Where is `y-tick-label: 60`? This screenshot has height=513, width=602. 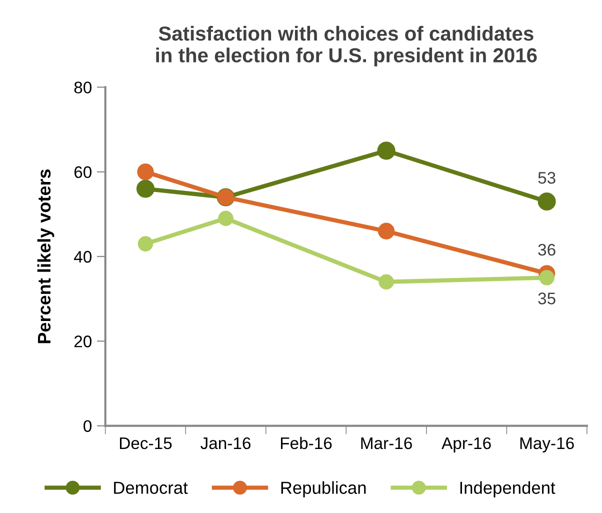 y-tick-label: 60 is located at coordinates (83, 172).